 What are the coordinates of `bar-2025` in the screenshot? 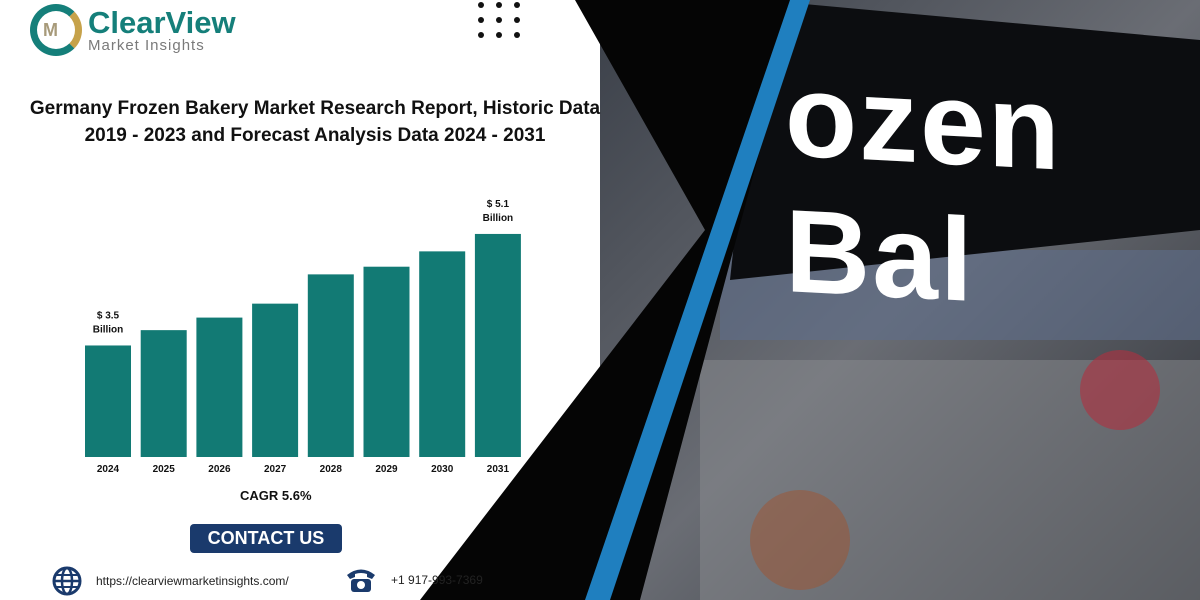 It's located at (163, 393).